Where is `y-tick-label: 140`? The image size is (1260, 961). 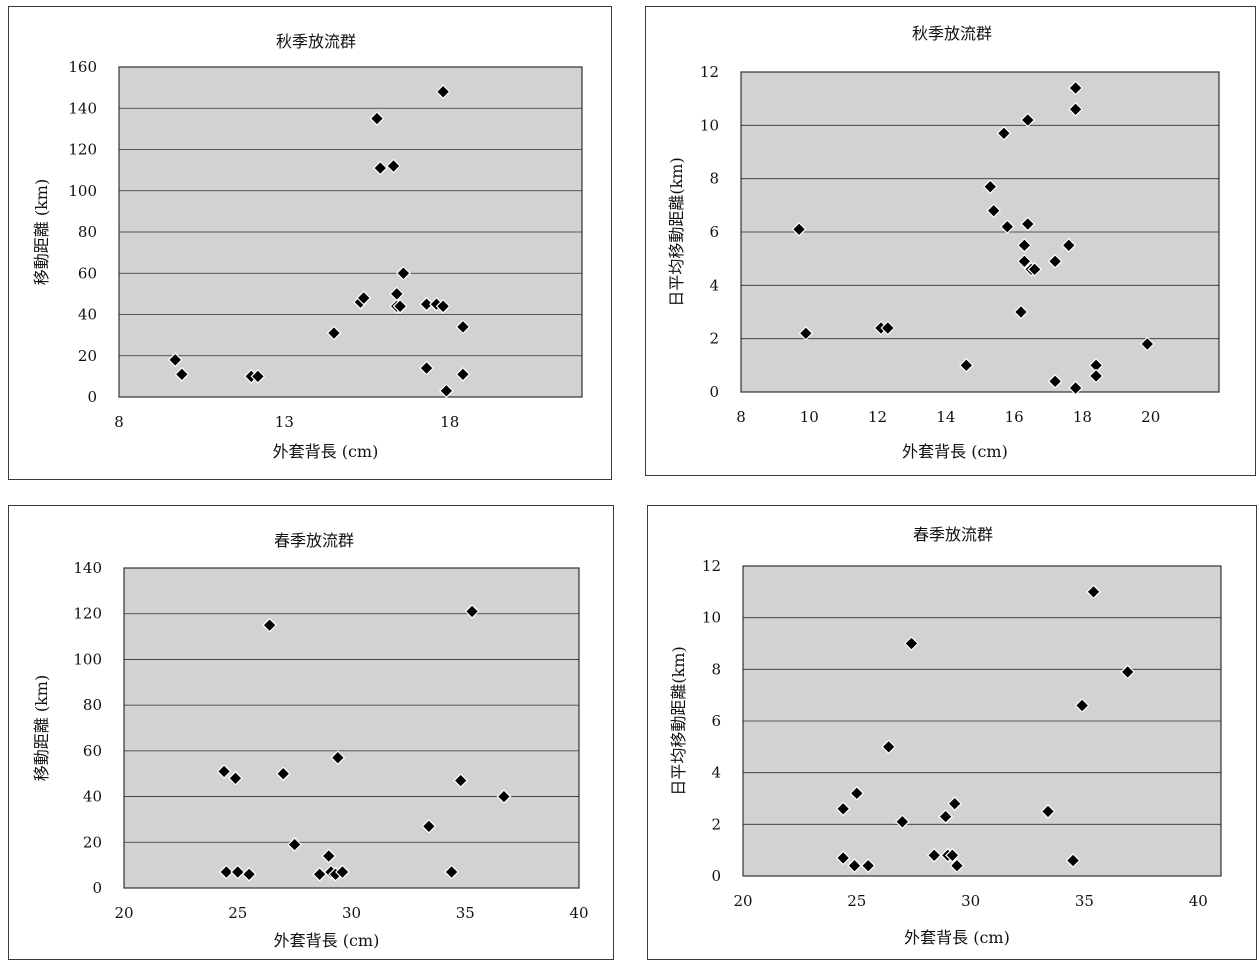 y-tick-label: 140 is located at coordinates (87, 568).